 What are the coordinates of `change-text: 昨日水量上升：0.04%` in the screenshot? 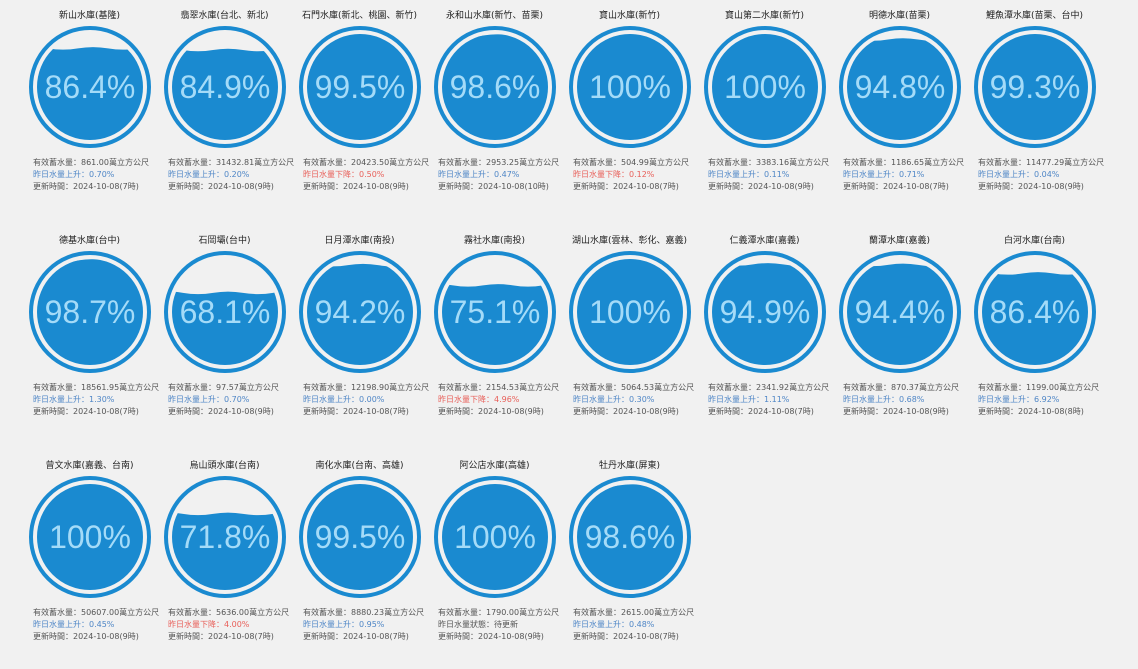 It's located at (1019, 174).